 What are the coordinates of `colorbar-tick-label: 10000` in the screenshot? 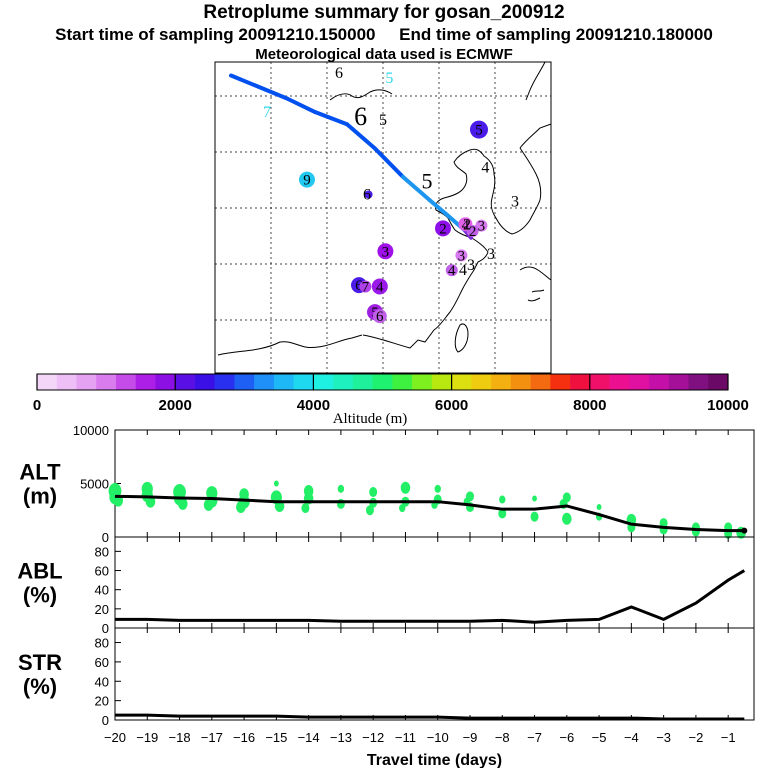 It's located at (728, 405).